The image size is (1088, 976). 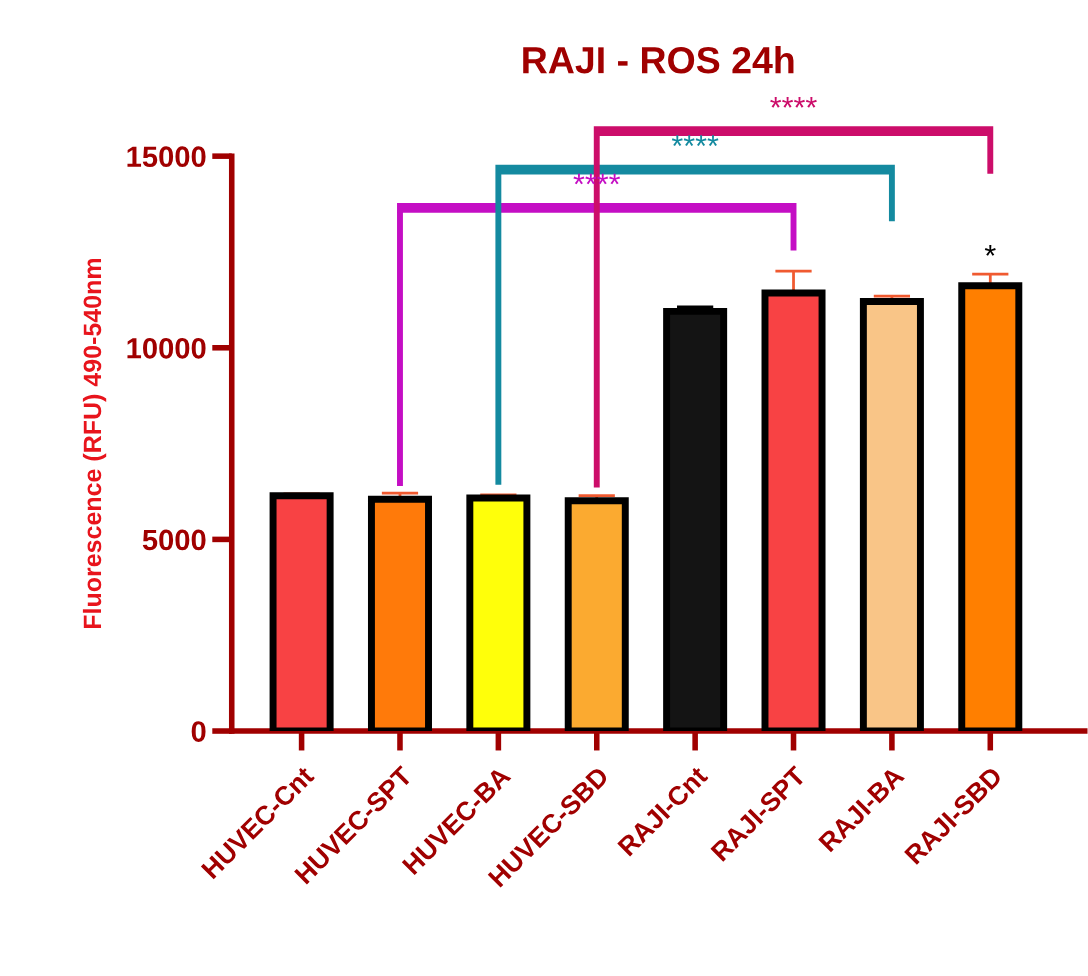 What do you see at coordinates (198, 731) in the screenshot?
I see `y-tick-label: 0` at bounding box center [198, 731].